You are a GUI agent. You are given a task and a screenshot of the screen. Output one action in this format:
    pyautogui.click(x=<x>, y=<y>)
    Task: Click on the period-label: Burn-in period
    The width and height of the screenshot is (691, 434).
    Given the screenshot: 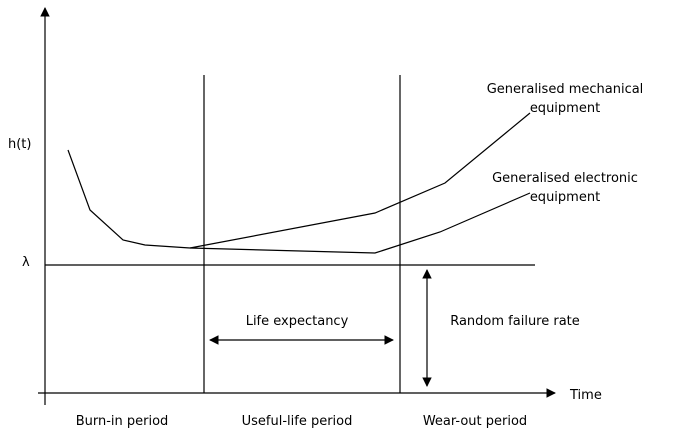 What is the action you would take?
    pyautogui.click(x=122, y=421)
    